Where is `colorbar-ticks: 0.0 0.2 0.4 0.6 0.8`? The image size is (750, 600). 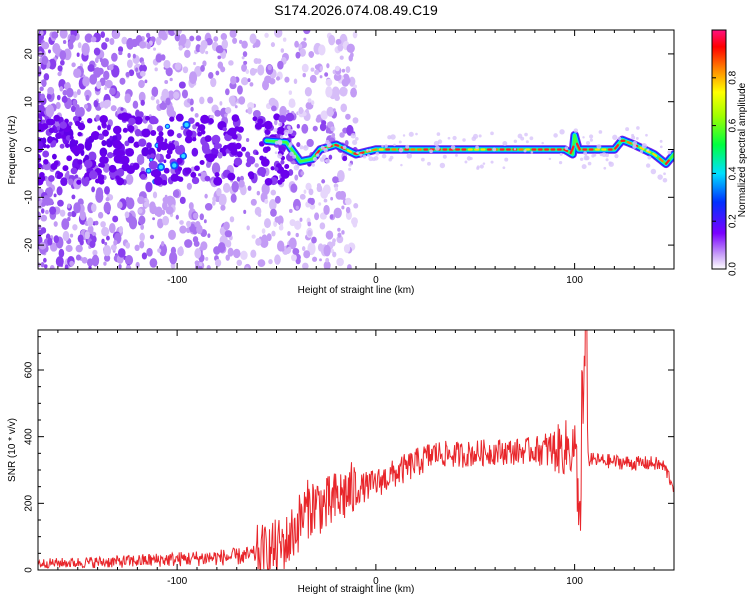
colorbar-ticks: 0.0 0.2 0.4 0.6 0.8 is located at coordinates (725, 173).